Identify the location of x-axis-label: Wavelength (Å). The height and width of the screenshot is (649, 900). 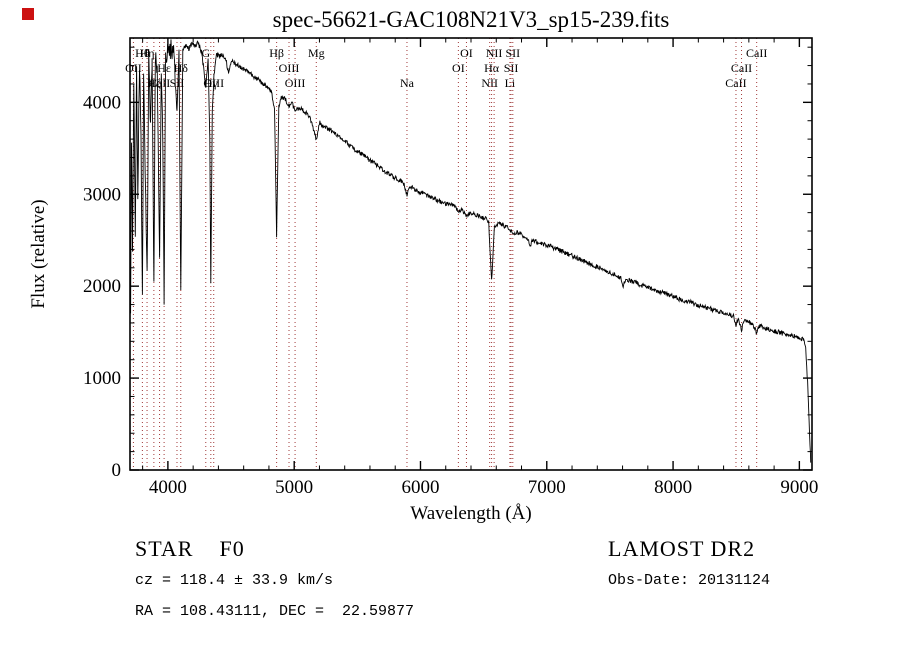
(470, 513).